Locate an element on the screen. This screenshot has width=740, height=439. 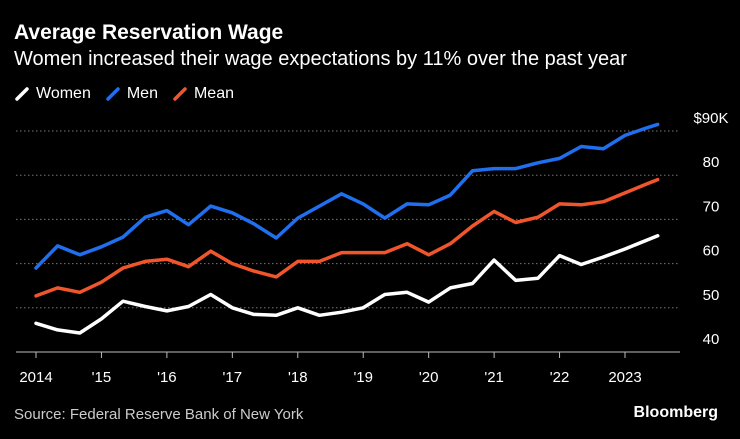
x-tick-label: '18 is located at coordinates (298, 377).